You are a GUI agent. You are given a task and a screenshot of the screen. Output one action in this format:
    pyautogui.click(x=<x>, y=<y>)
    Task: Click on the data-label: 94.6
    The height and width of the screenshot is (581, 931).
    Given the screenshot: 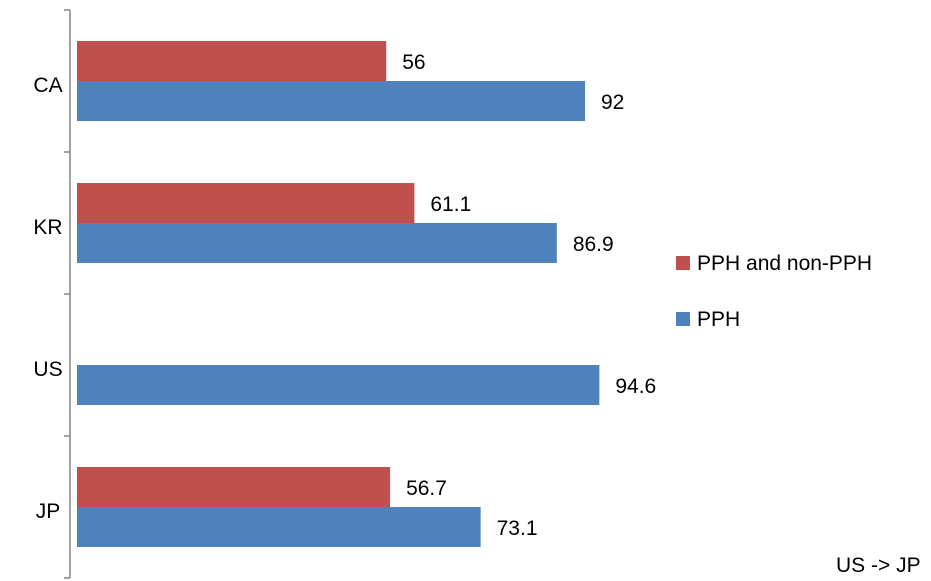 What is the action you would take?
    pyautogui.click(x=635, y=386)
    